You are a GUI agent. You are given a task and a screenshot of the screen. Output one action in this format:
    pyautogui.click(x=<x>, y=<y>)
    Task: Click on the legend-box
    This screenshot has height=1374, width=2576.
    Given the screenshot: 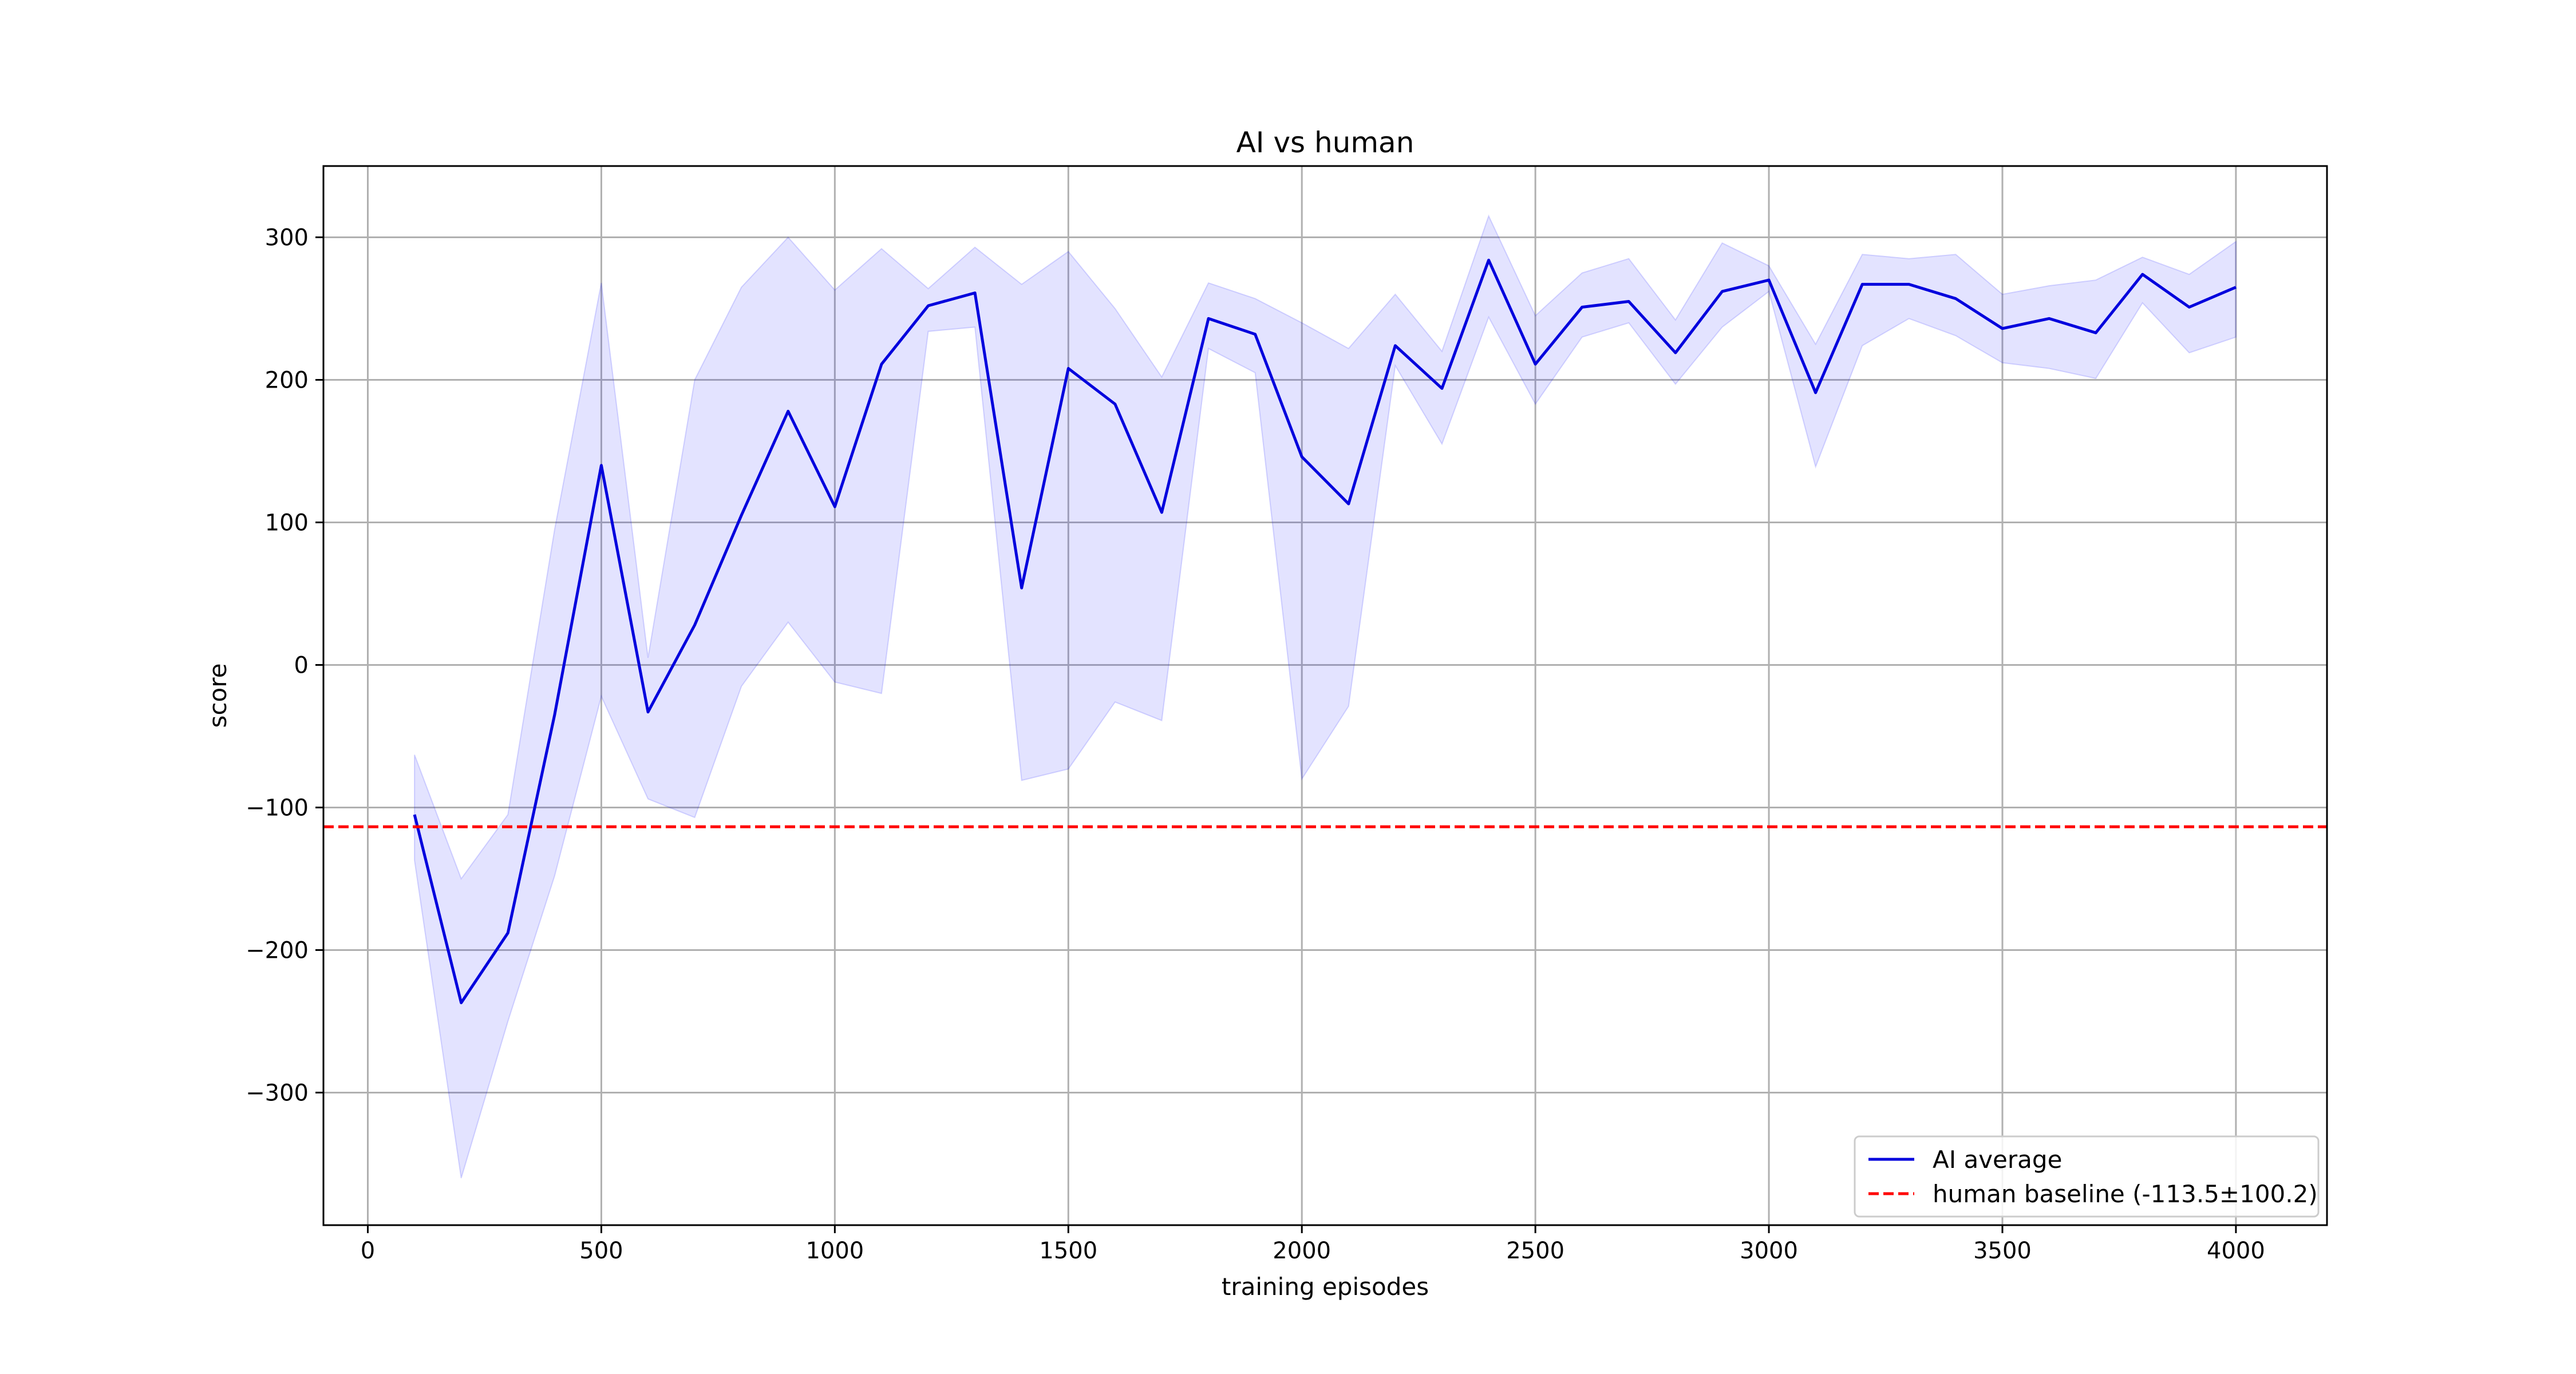 What is the action you would take?
    pyautogui.click(x=2087, y=1176)
    